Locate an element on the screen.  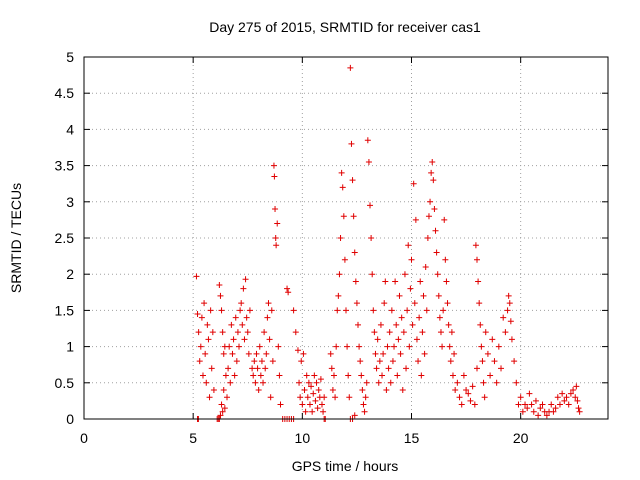
y-tick-label: 3.5 is located at coordinates (65, 166).